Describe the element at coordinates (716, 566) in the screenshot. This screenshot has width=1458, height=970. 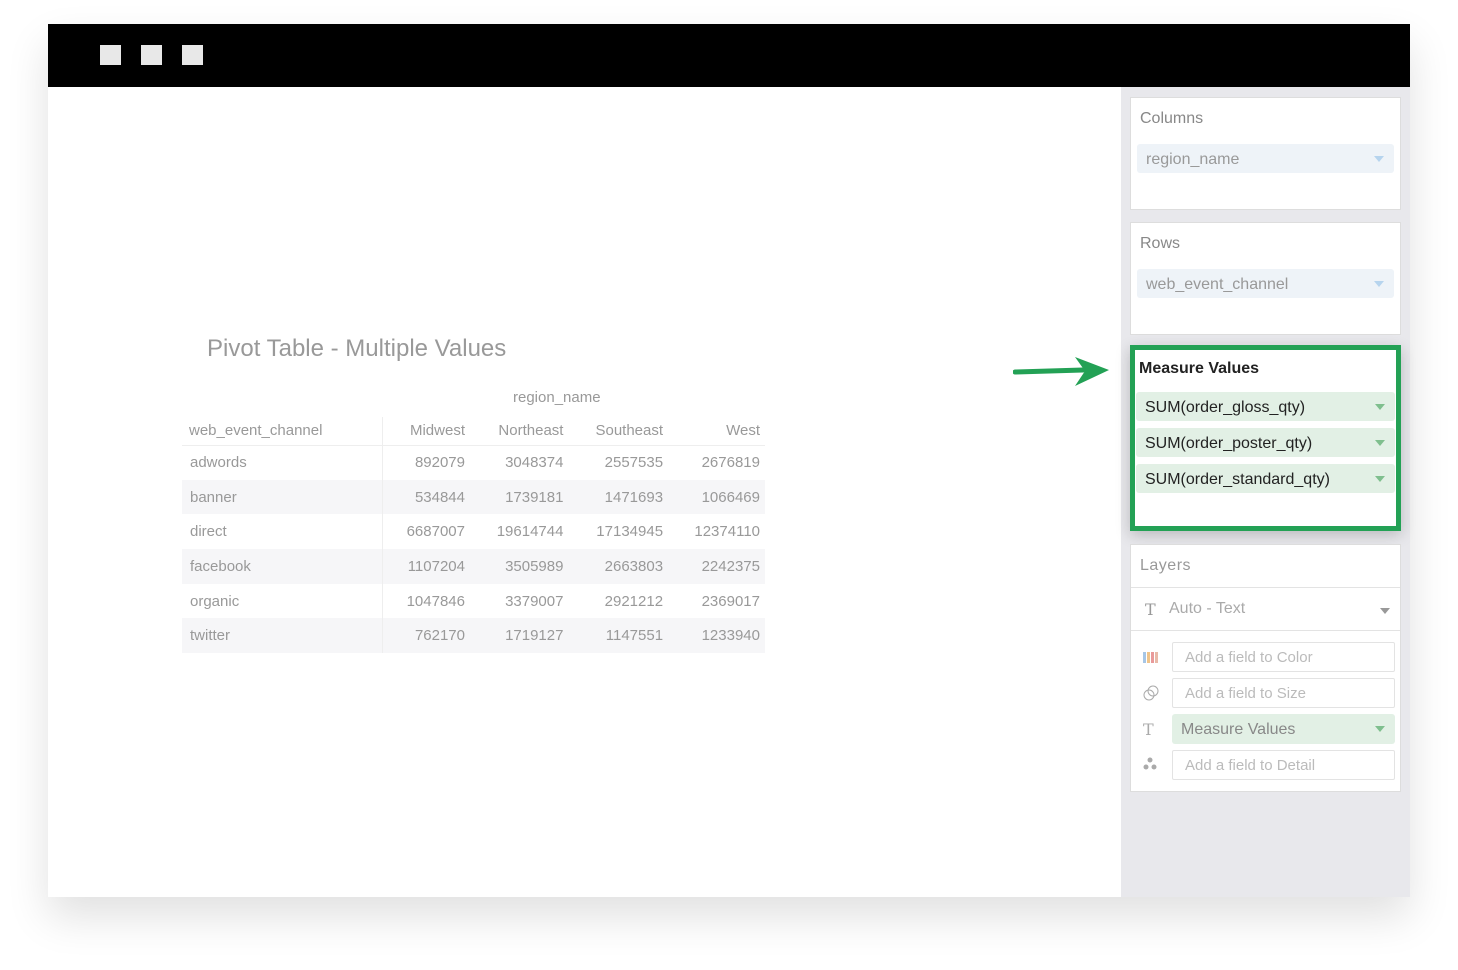
I see `table-cell: 2242375` at that location.